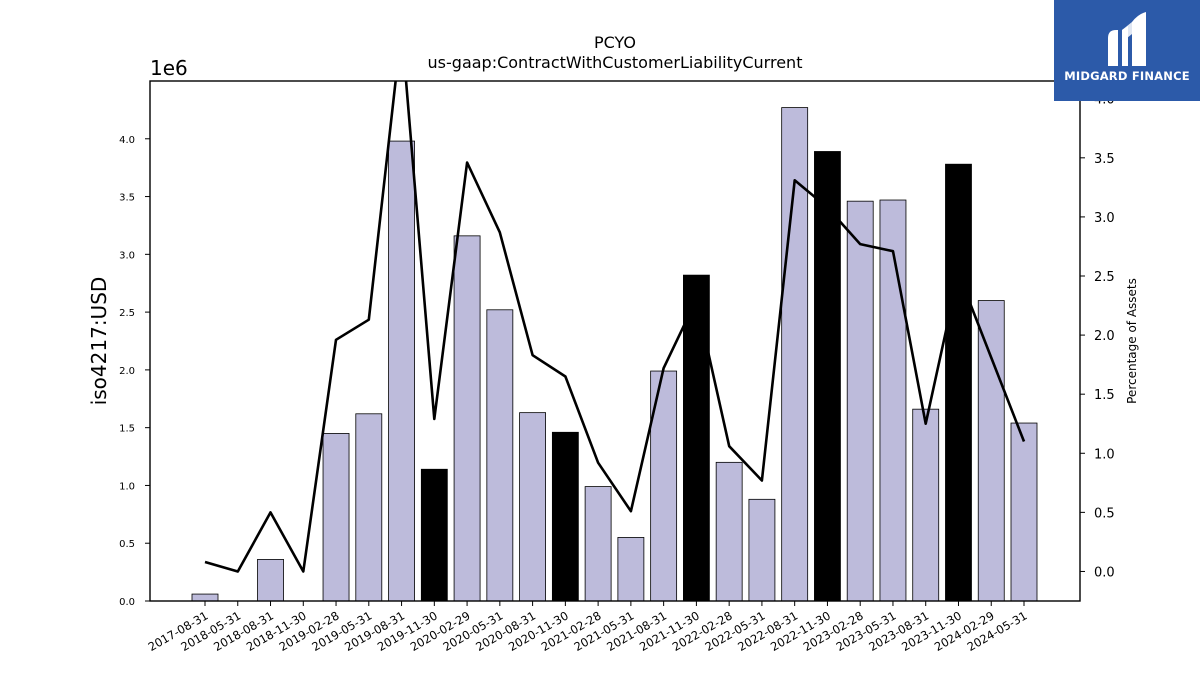 Image resolution: width=1200 pixels, height=675 pixels. Describe the element at coordinates (127, 429) in the screenshot. I see `y-tick-label: 1.5` at that location.